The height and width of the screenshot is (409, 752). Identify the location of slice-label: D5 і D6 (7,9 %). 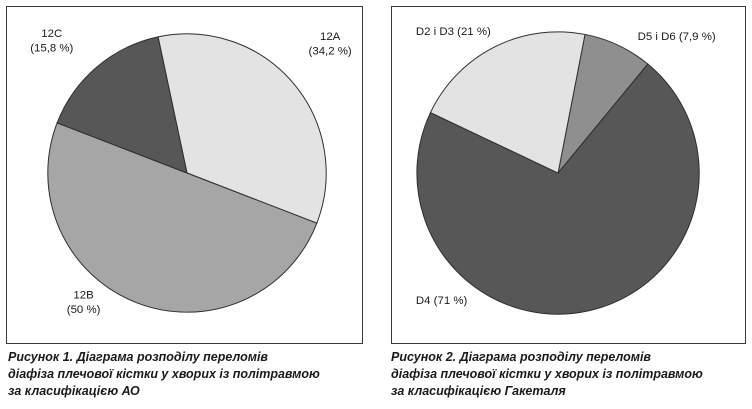
(677, 37).